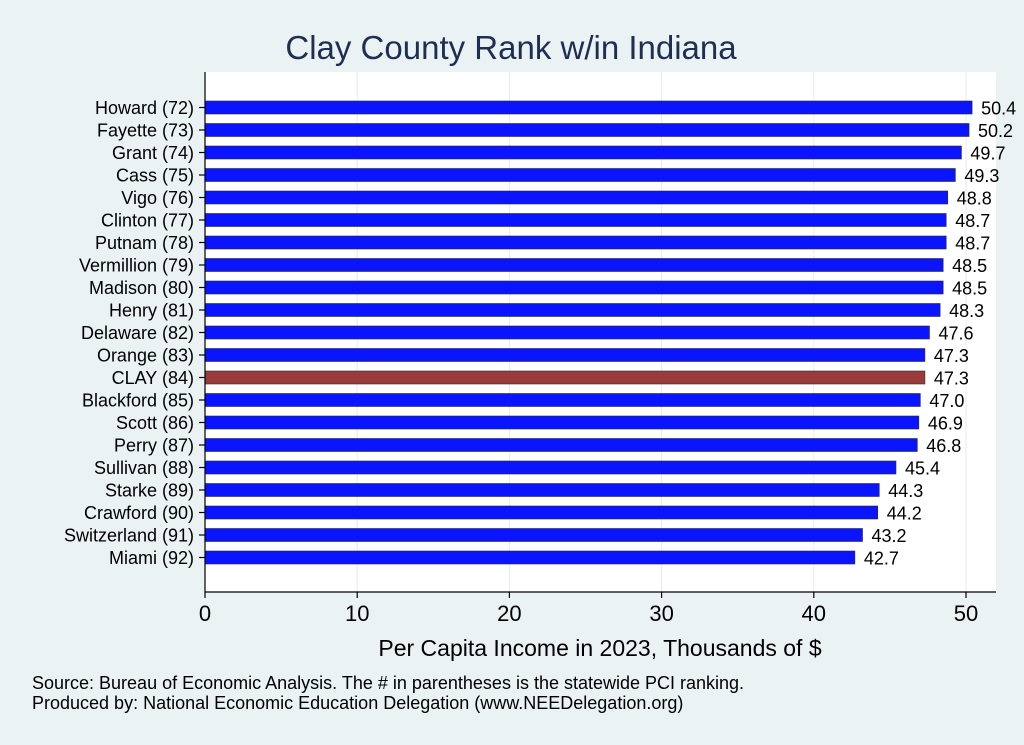 Image resolution: width=1024 pixels, height=745 pixels. What do you see at coordinates (943, 446) in the screenshot?
I see `value-label: 46.8` at bounding box center [943, 446].